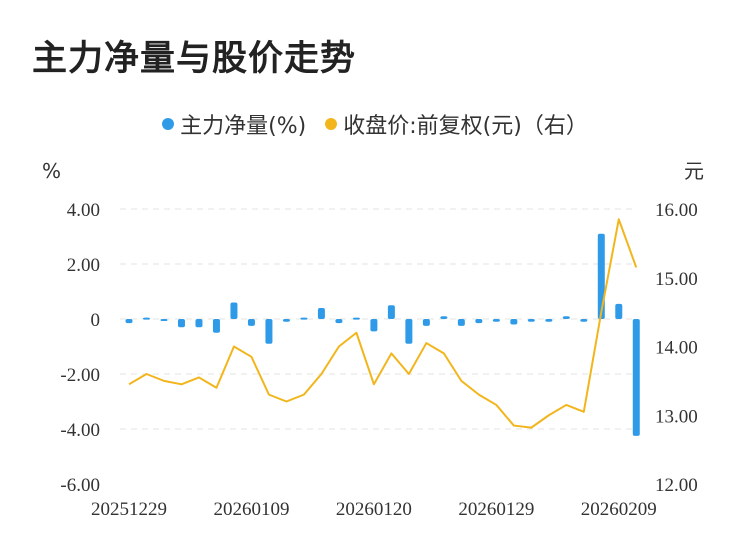  I want to click on right-tick-label: 14.00, so click(676, 348).